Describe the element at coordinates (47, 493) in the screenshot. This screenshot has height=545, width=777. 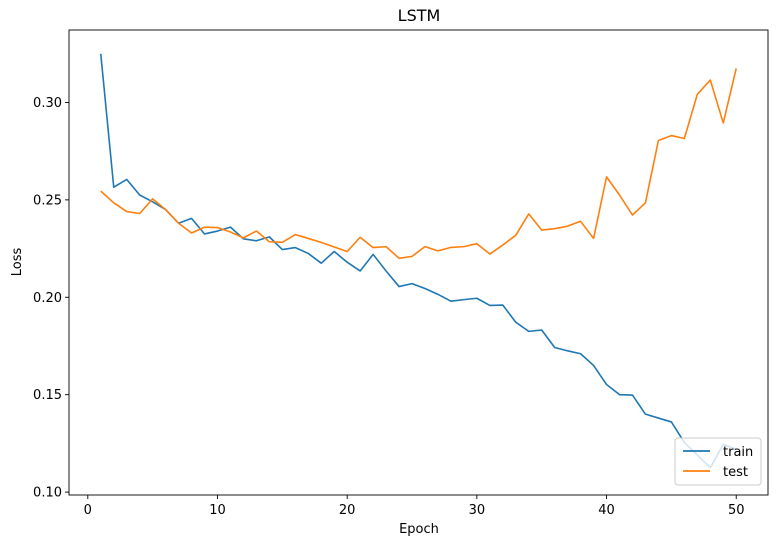
I see `y-tick-label: 0.10` at that location.